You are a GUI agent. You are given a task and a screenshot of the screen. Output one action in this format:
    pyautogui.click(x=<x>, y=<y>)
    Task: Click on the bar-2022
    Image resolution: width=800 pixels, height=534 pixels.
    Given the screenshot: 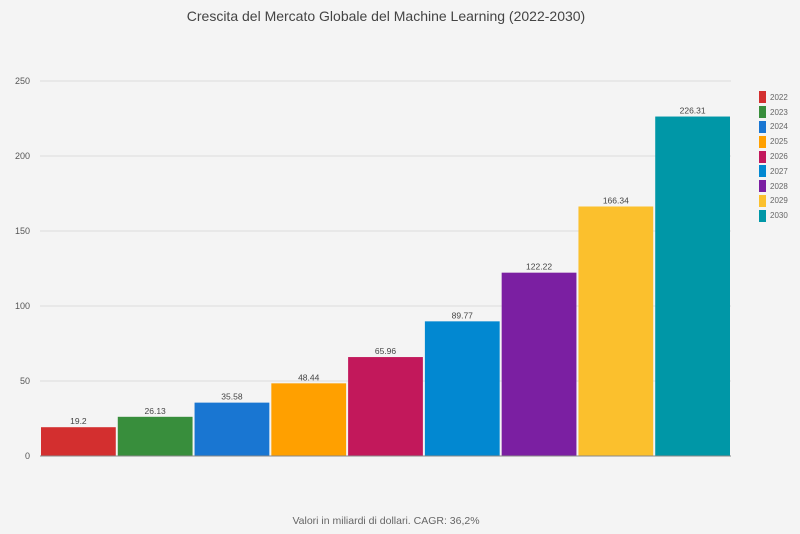 What is the action you would take?
    pyautogui.click(x=78, y=441)
    